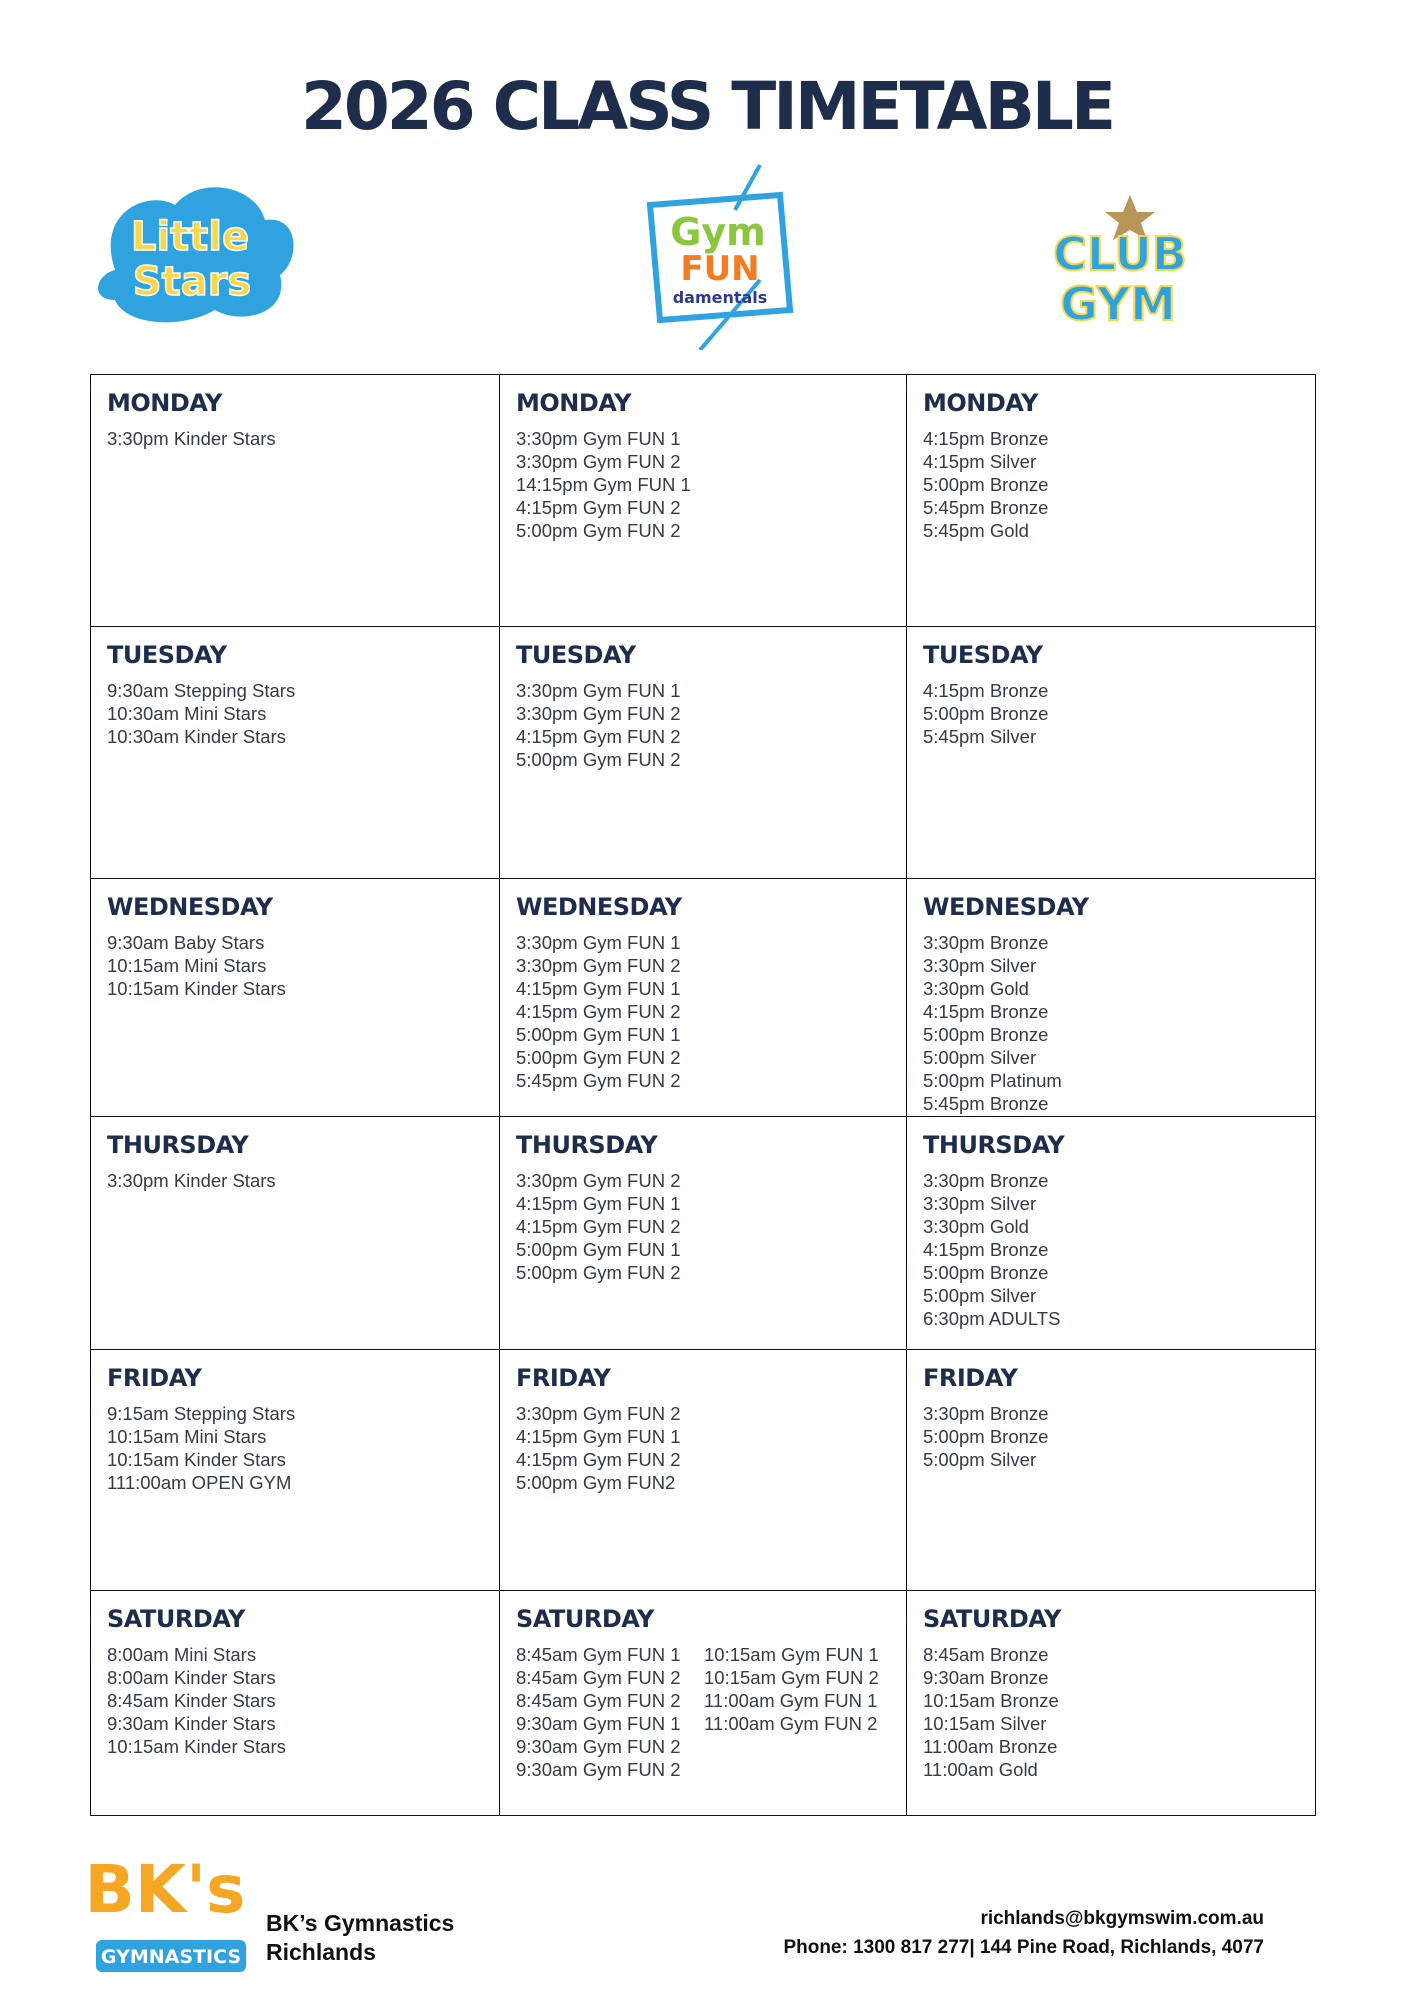  Describe the element at coordinates (791, 1700) in the screenshot. I see `class-entry: 11:00am Gym FUN 1` at that location.